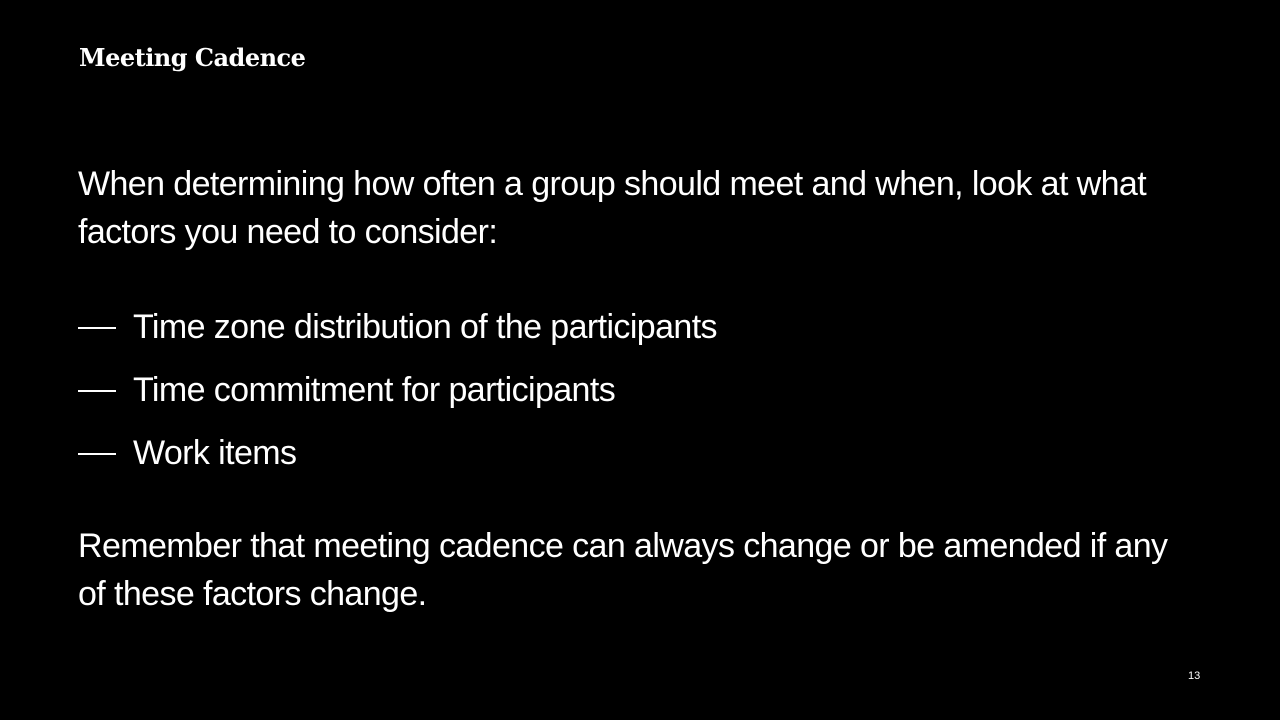  I want to click on bullet-text: Time commitment for participants, so click(374, 390).